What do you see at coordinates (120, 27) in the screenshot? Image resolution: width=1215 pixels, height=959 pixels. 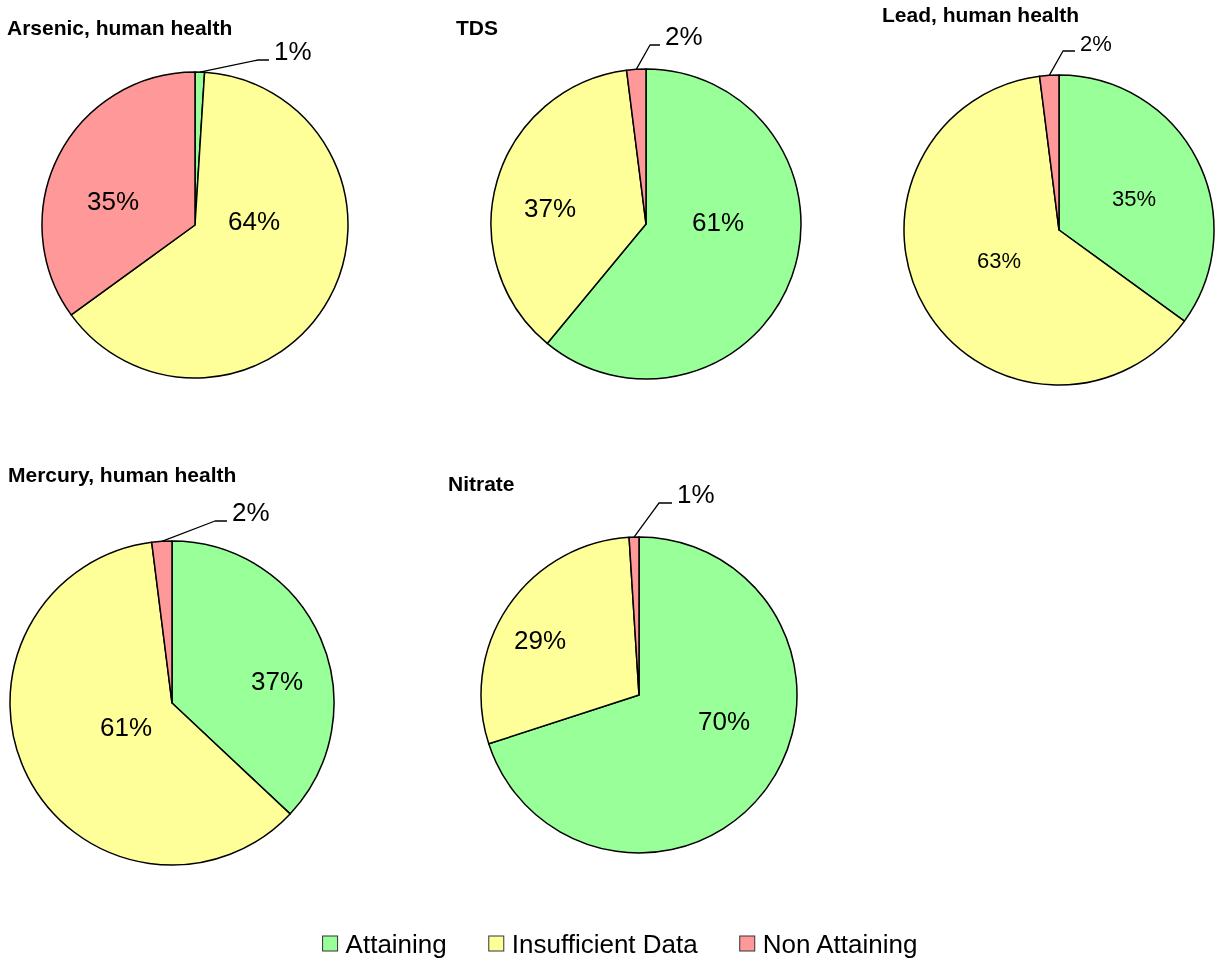 I see `chart-title: Arsenic, human health` at bounding box center [120, 27].